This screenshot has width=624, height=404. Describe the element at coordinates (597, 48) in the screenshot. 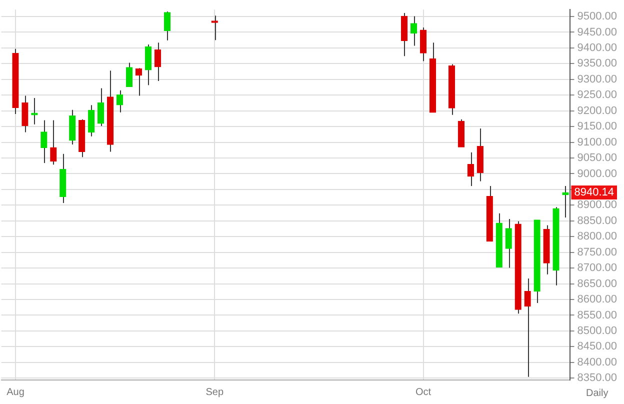

I see `y-tick-label: 9400.00` at that location.